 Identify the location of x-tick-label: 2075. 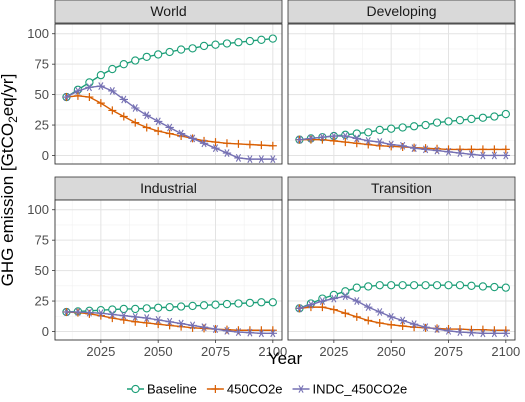
(215, 351).